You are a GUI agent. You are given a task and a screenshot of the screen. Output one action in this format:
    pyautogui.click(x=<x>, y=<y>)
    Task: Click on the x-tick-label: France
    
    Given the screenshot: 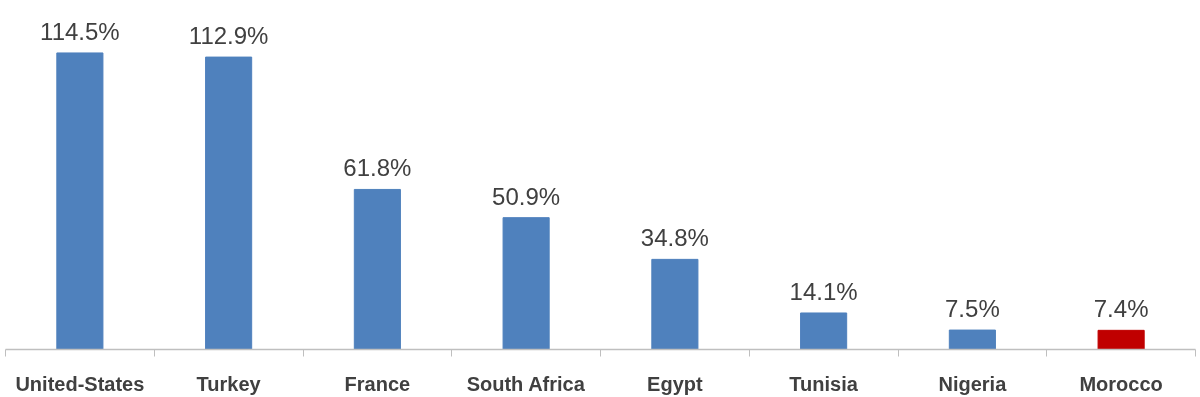 What is the action you would take?
    pyautogui.click(x=377, y=383)
    